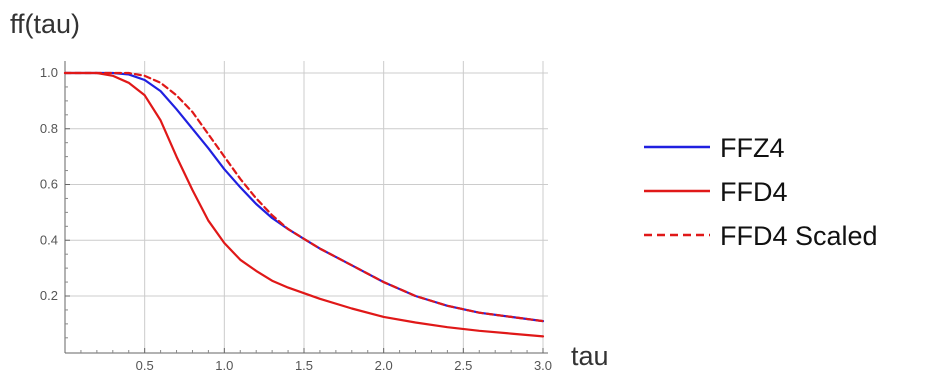 The width and height of the screenshot is (940, 375). I want to click on x-tick-label: 1.0, so click(224, 365).